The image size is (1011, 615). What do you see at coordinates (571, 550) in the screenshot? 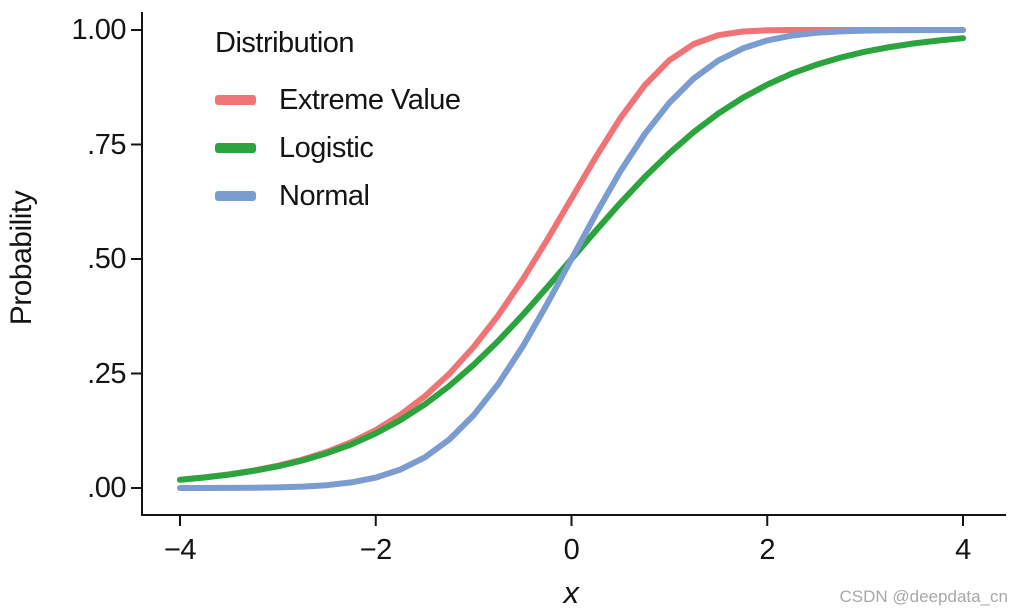
I see `x-tick-label: 0` at bounding box center [571, 550].